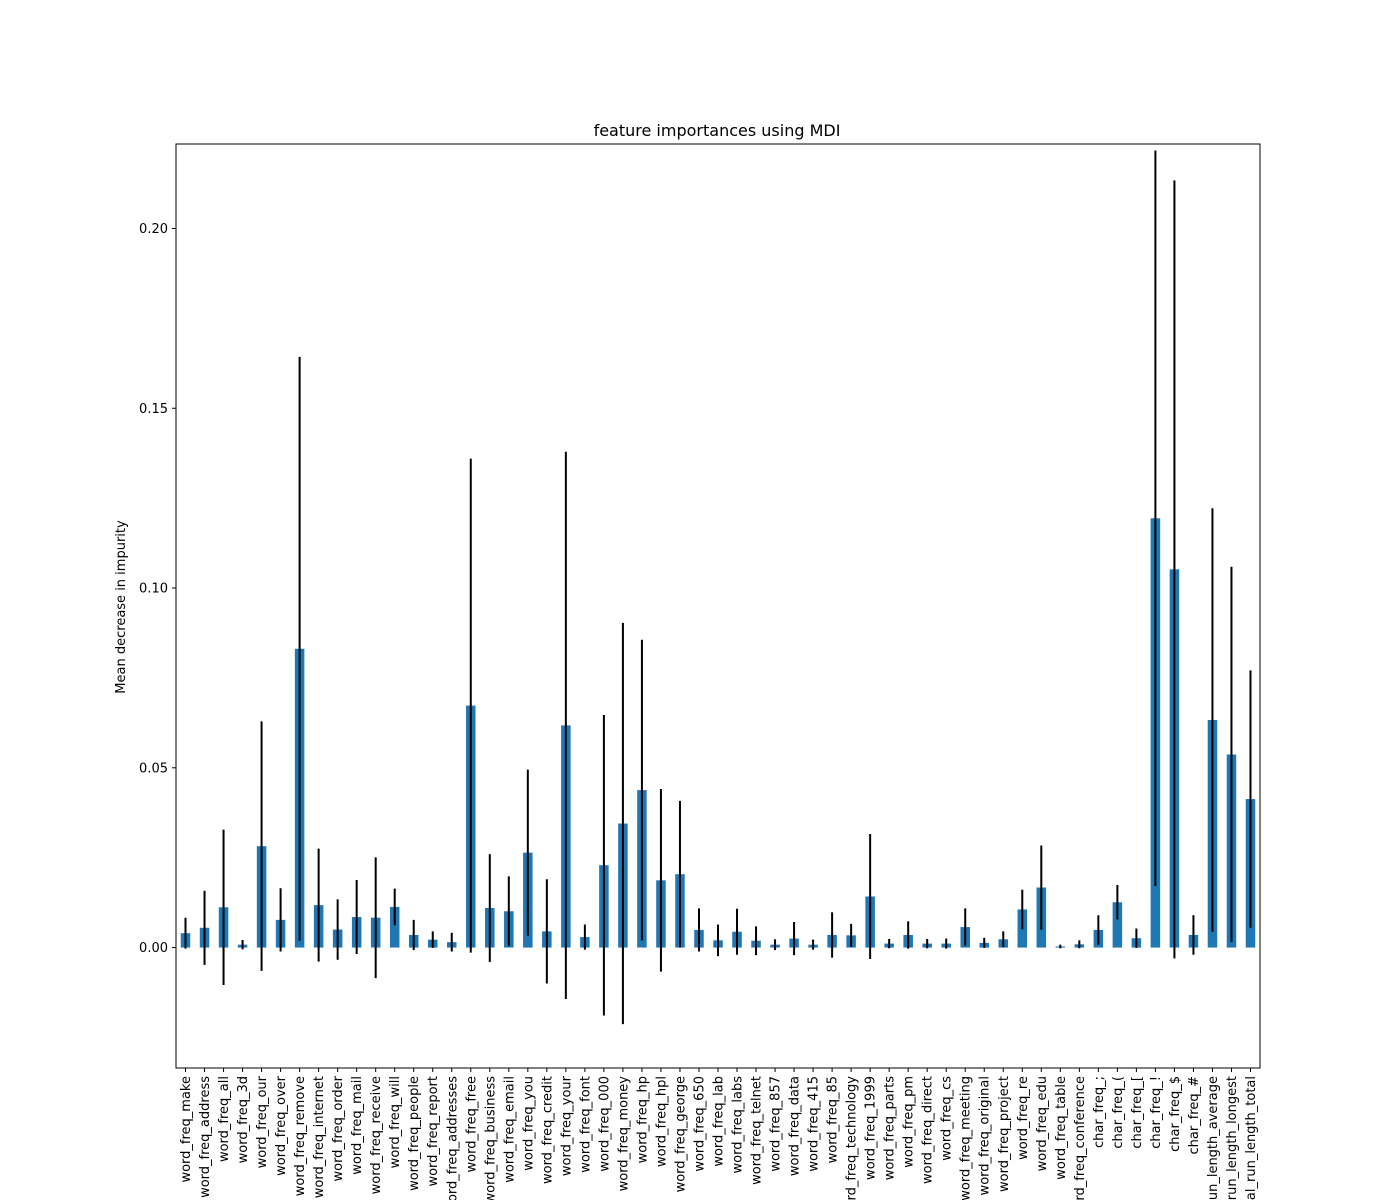 This screenshot has height=1200, width=1400. I want to click on x-tick-label: word_freq_internet, so click(319, 1137).